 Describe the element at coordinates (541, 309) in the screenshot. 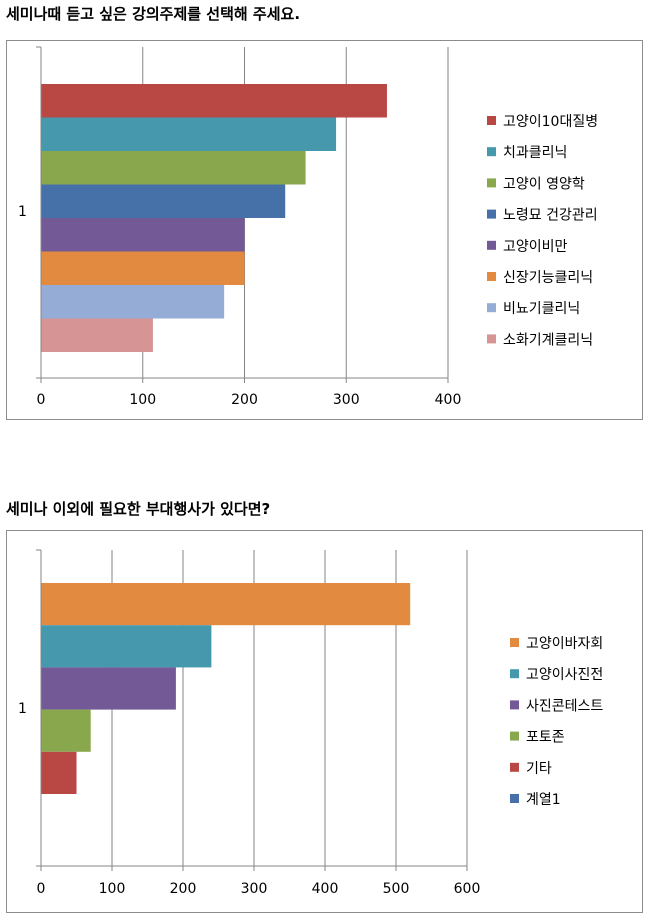

I see `chart-1-legend-label: 비뇨기클리닉` at that location.